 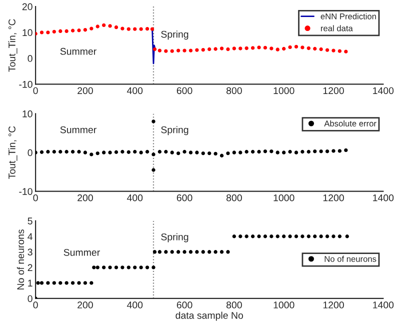 What do you see at coordinates (30, 236) in the screenshot?
I see `y-tick-label: 4` at bounding box center [30, 236].